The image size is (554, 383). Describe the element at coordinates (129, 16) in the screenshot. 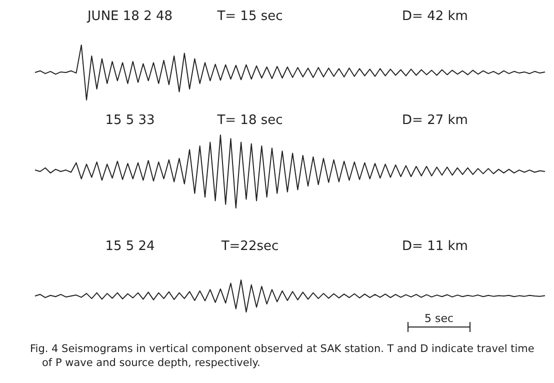

I see `text: JUNE 18 2 48` at that location.